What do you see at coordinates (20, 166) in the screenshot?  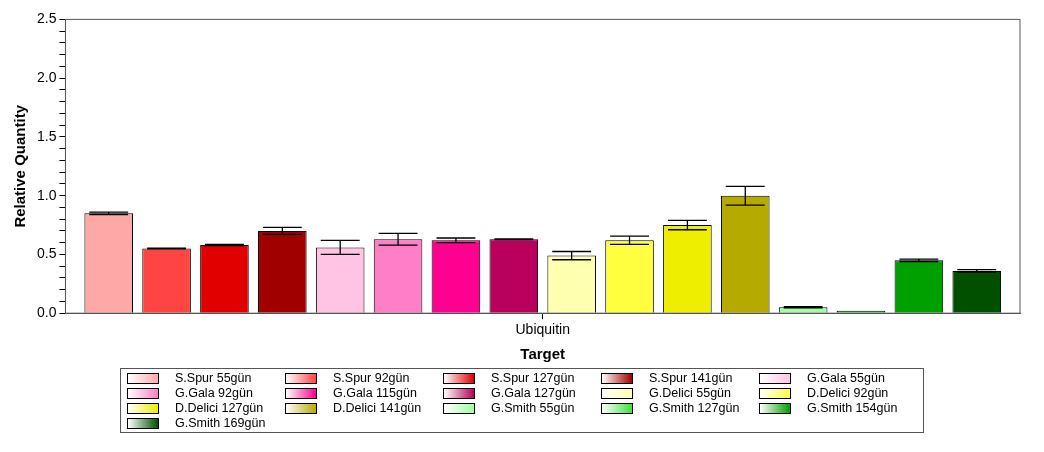 I see `y-axis-title: Relative Quantity` at bounding box center [20, 166].